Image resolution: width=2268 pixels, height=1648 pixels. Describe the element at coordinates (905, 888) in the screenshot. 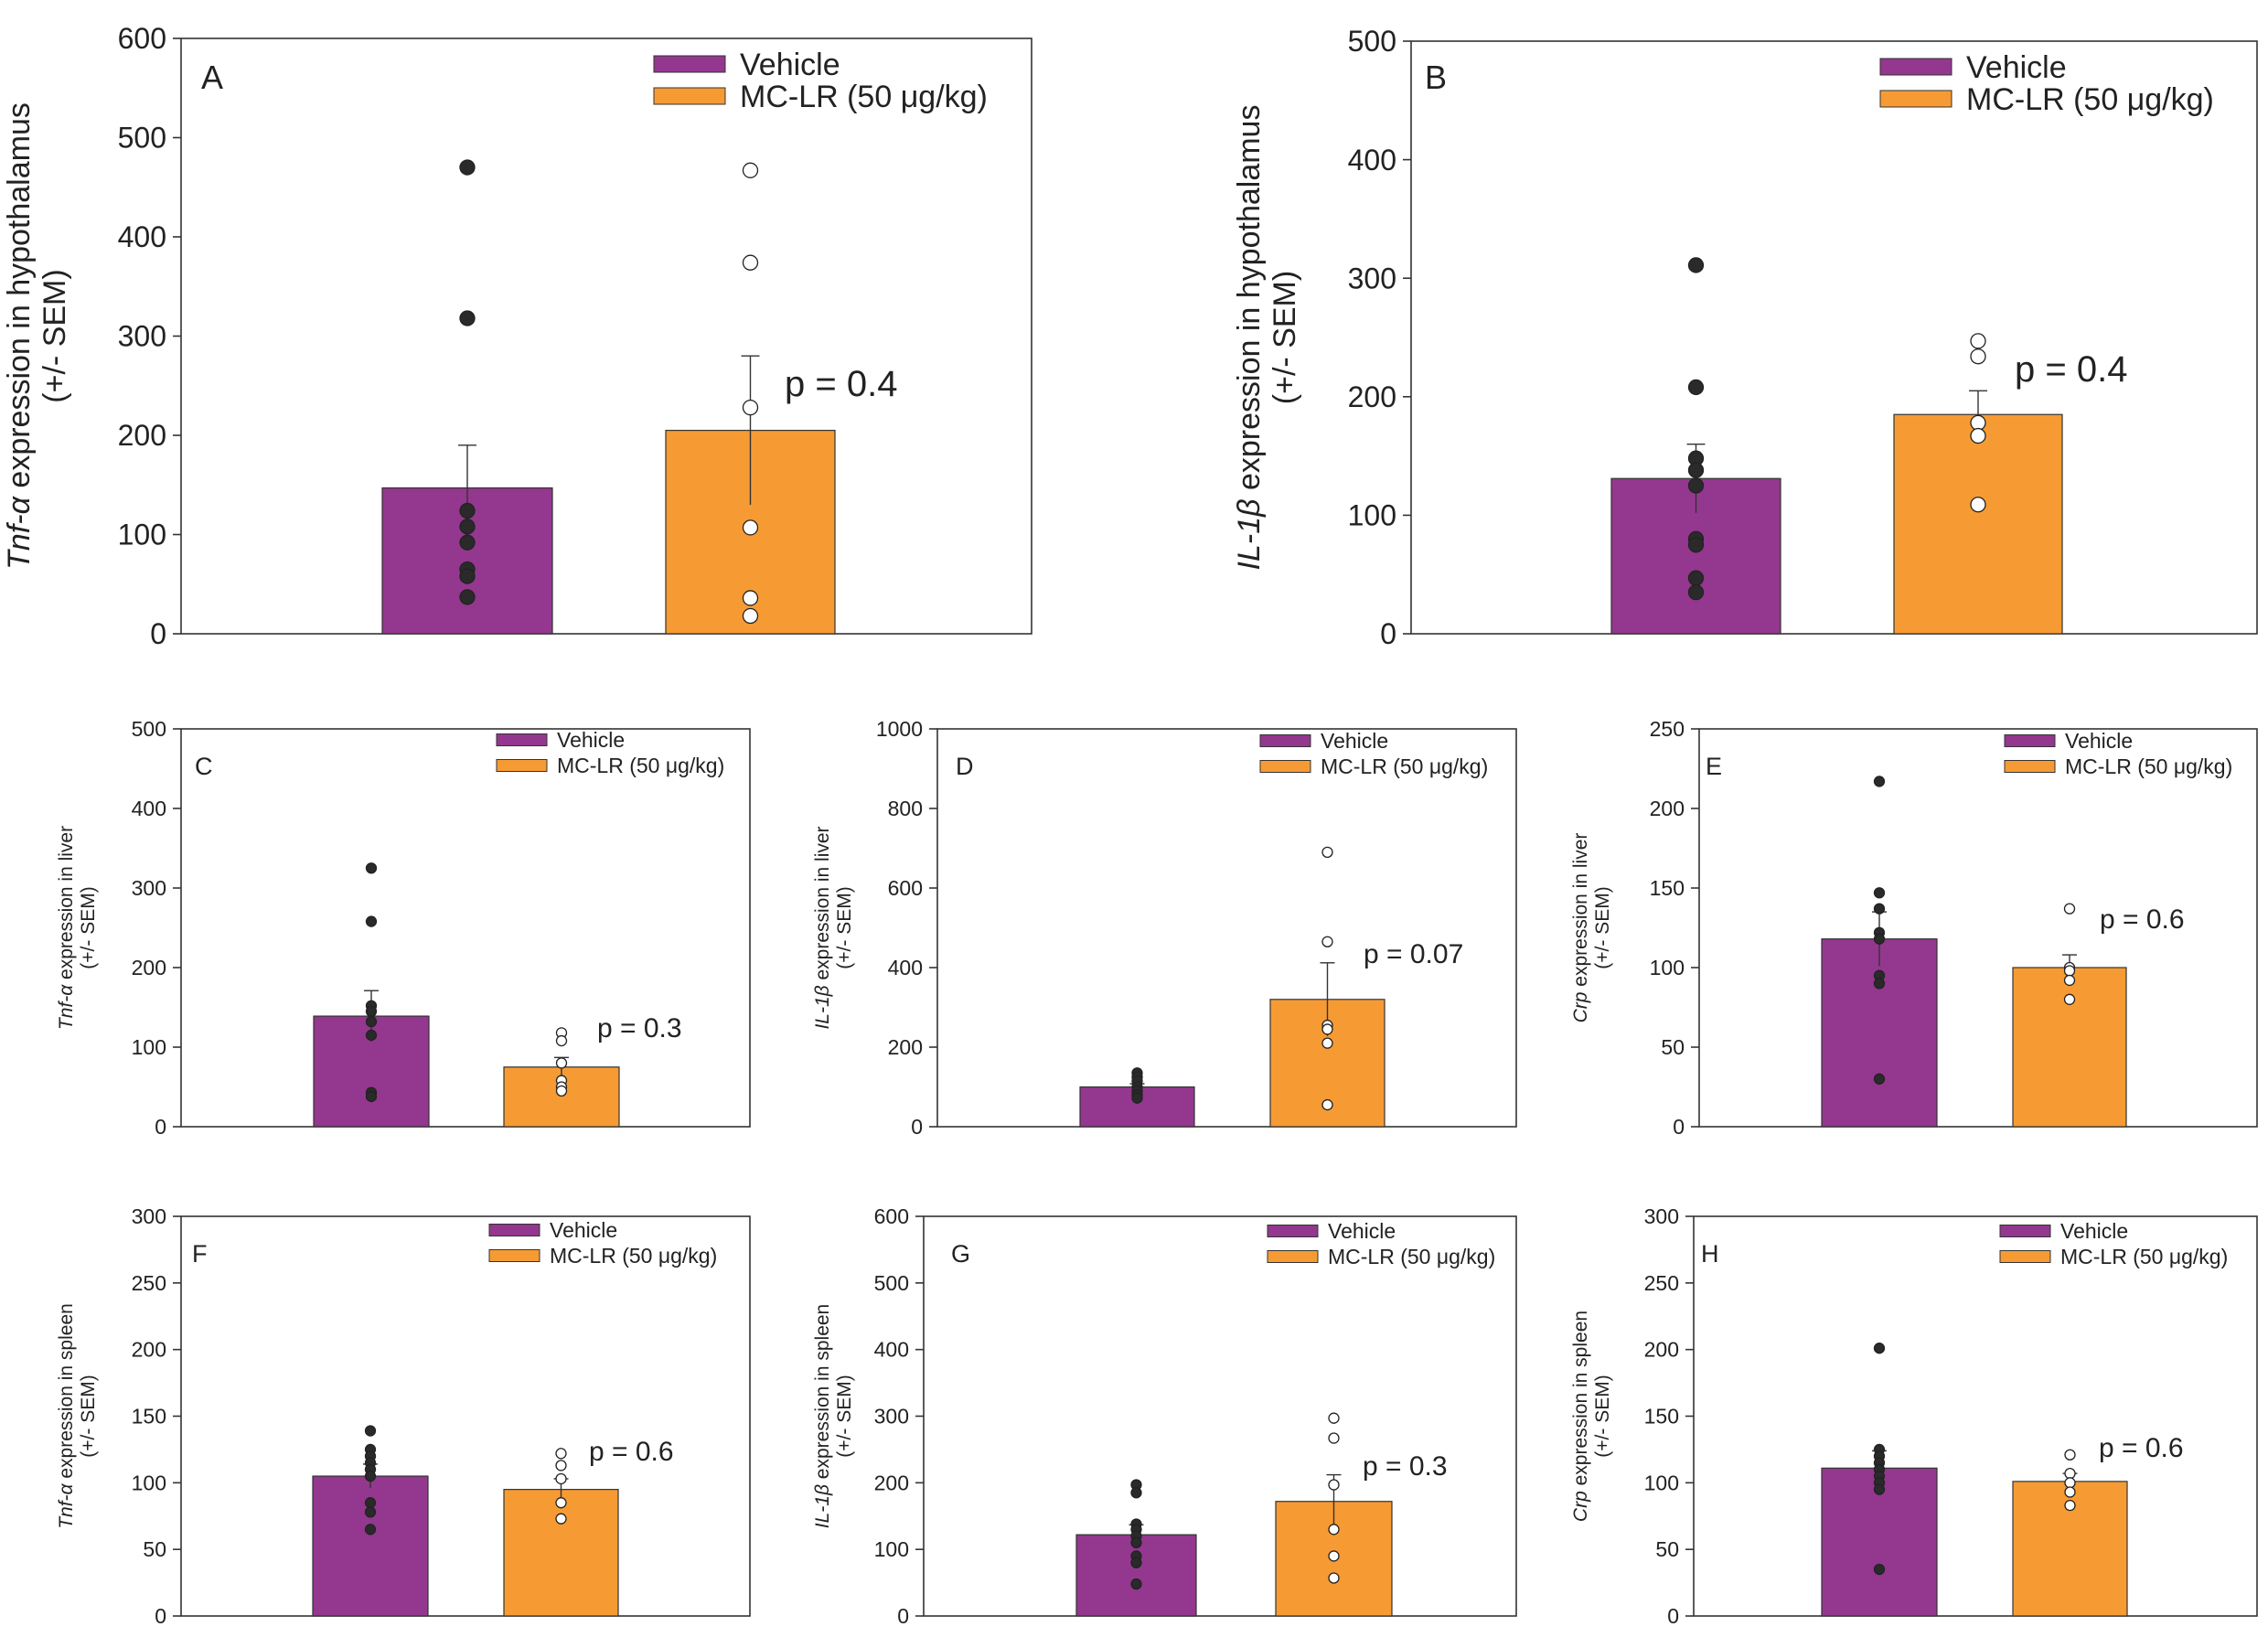

I see `y-tick-label: 600` at that location.